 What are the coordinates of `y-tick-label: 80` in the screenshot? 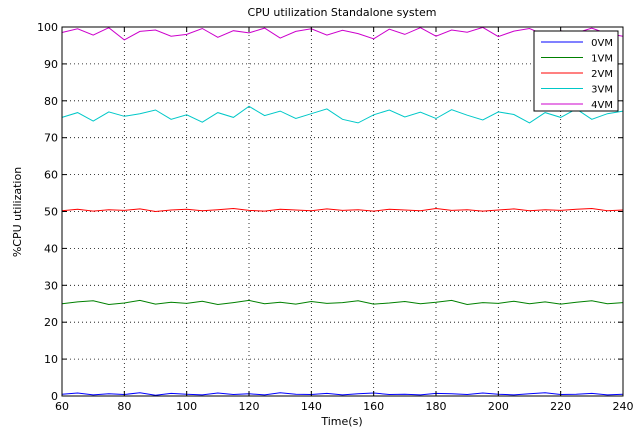 It's located at (51, 101).